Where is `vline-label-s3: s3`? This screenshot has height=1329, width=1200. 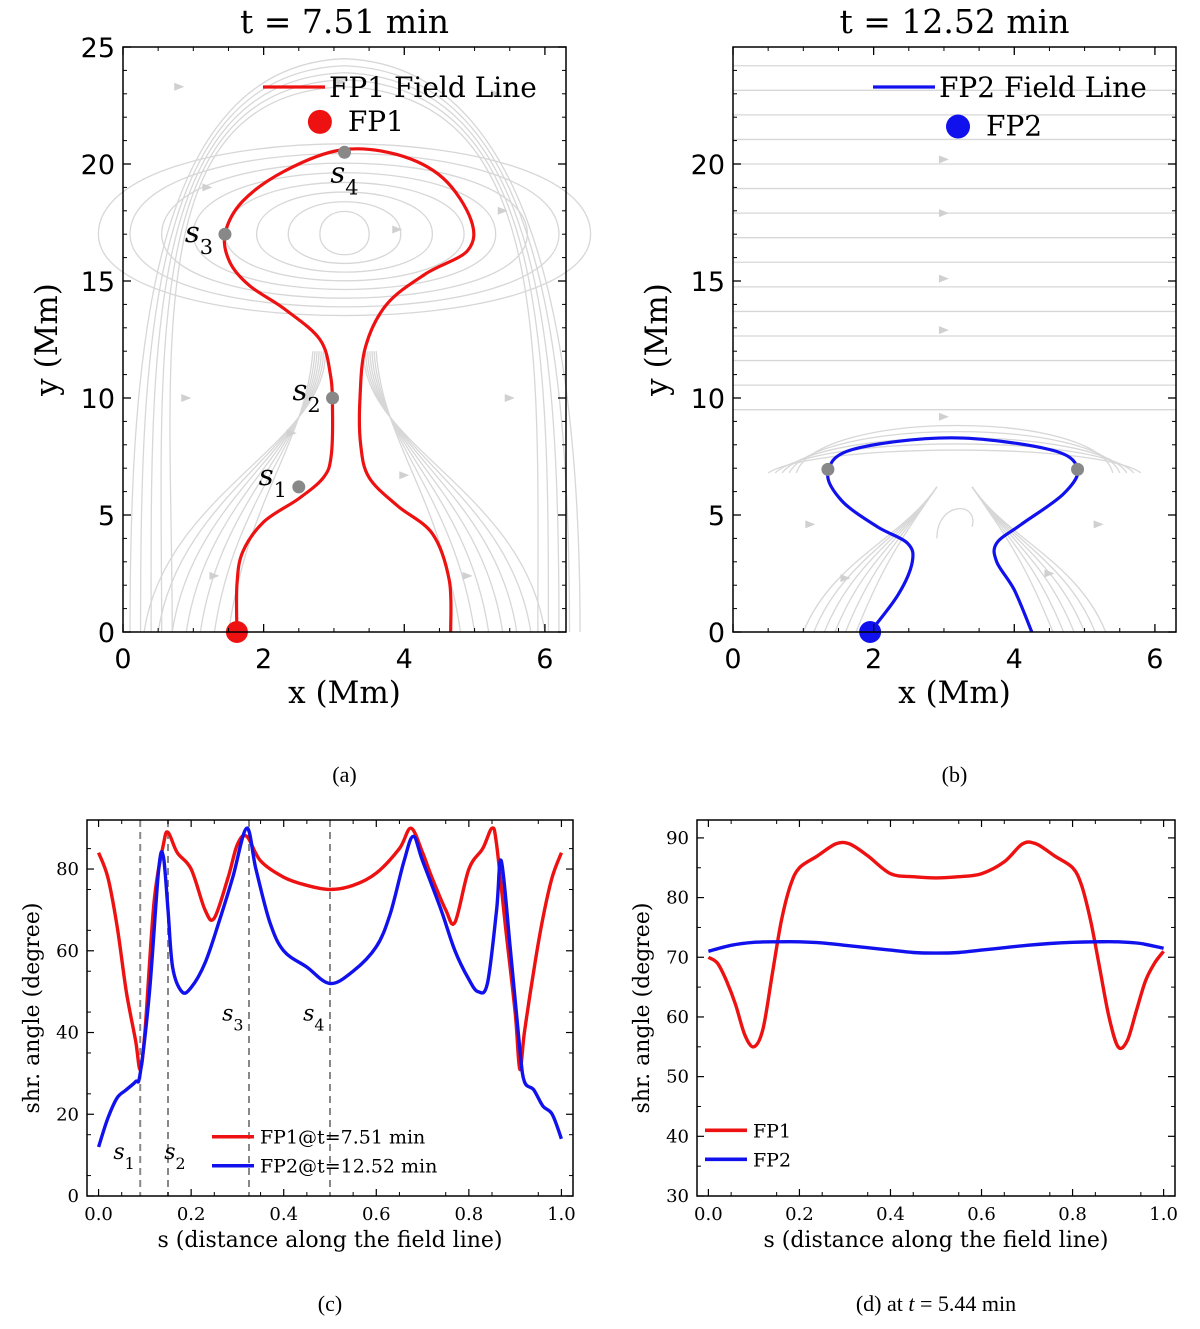
vline-label-s3: s3 is located at coordinates (232, 1017).